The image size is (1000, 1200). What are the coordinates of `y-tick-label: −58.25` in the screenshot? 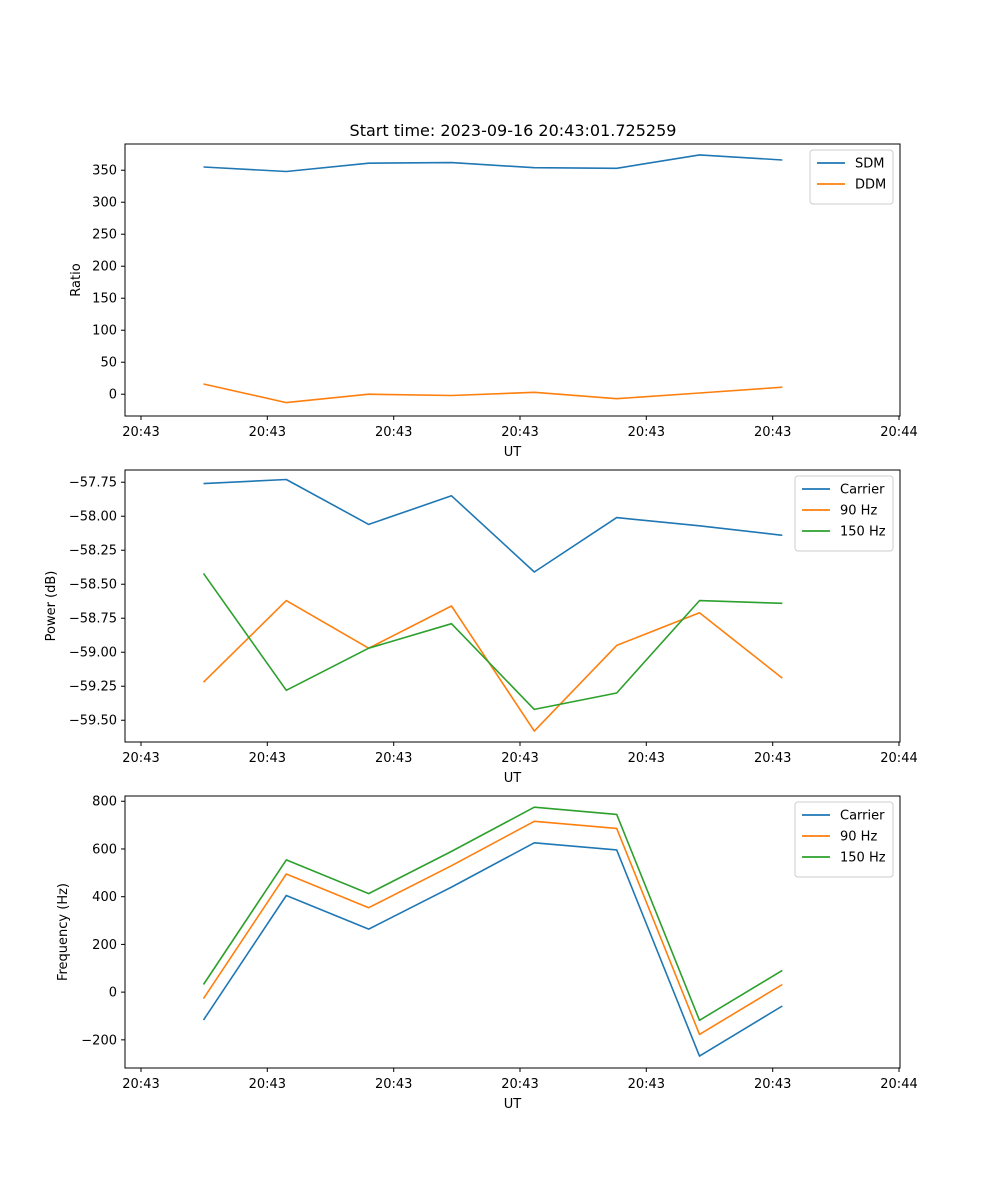 It's located at (93, 551).